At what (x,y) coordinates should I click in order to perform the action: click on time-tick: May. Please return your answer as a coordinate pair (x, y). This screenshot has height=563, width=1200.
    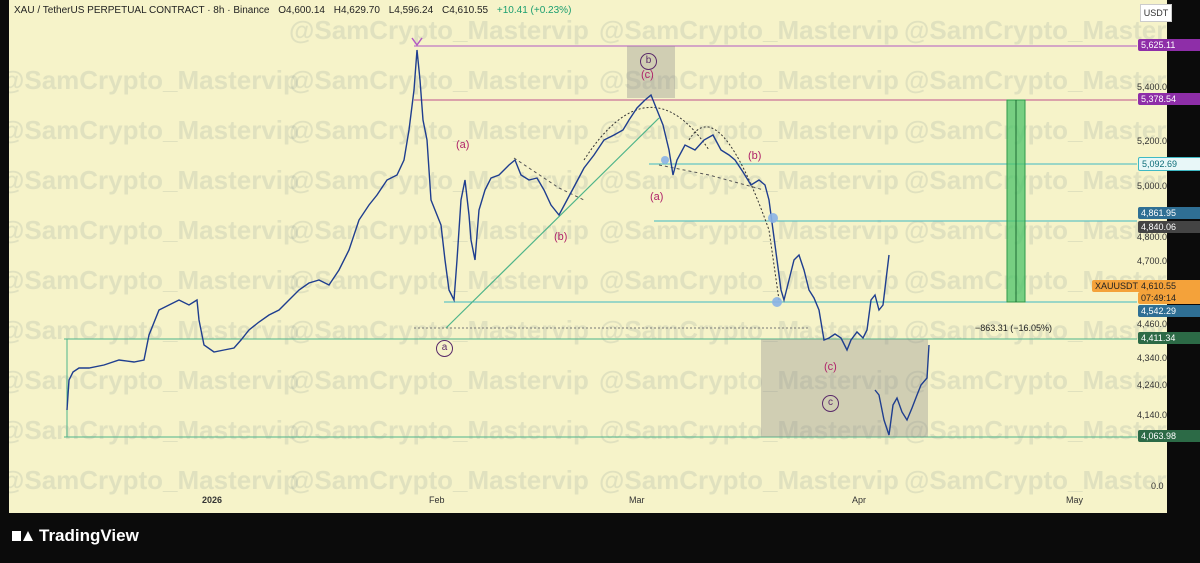
    Looking at the image, I should click on (1075, 500).